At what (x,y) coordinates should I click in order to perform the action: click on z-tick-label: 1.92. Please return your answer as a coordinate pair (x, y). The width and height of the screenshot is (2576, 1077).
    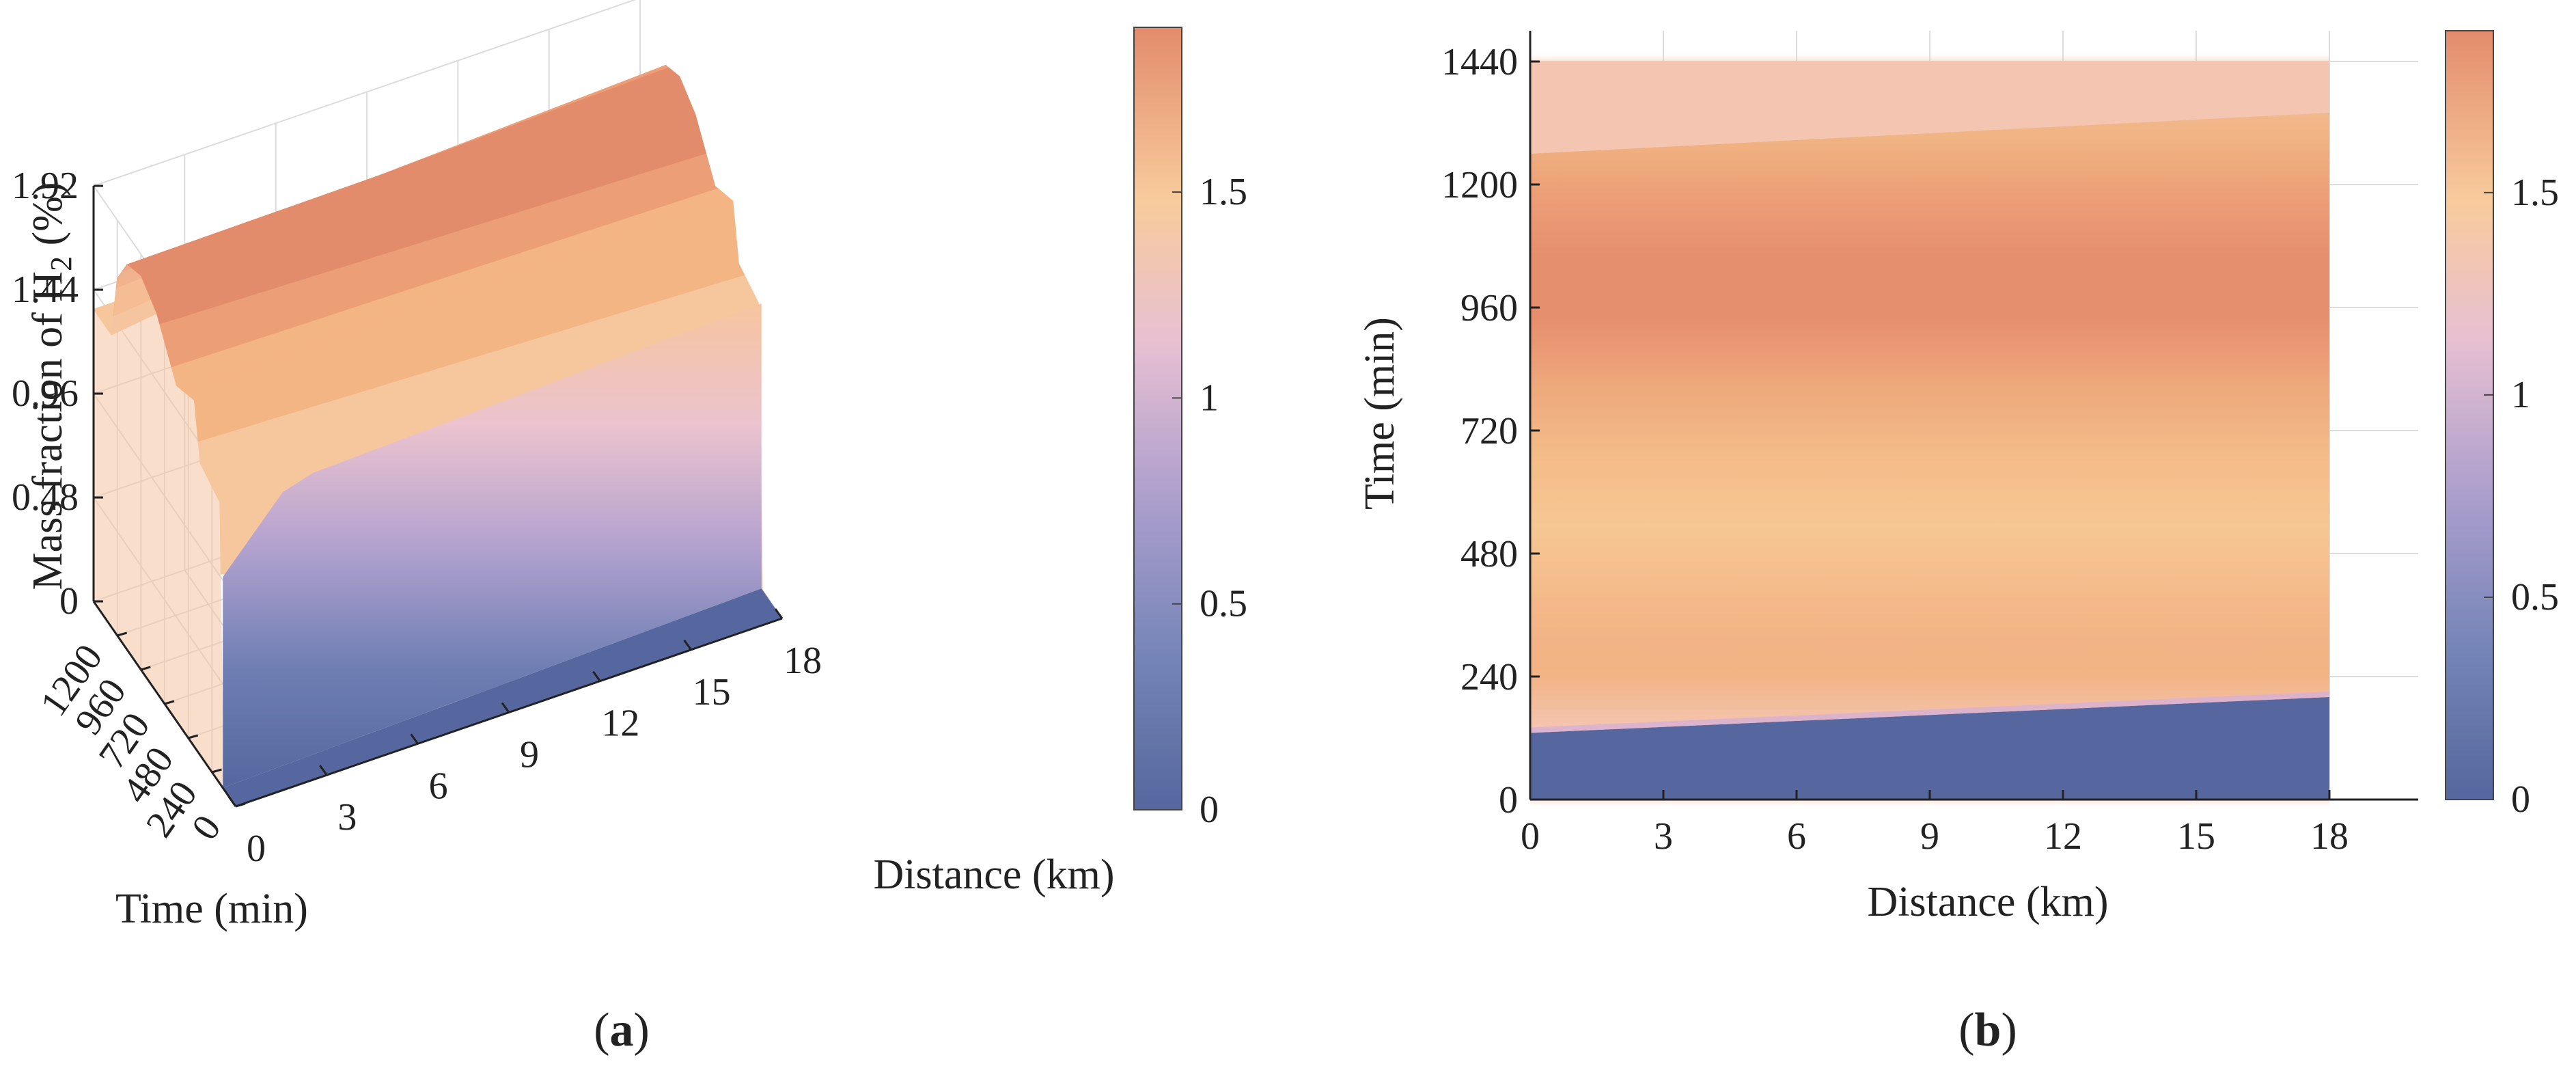
    Looking at the image, I should click on (45, 186).